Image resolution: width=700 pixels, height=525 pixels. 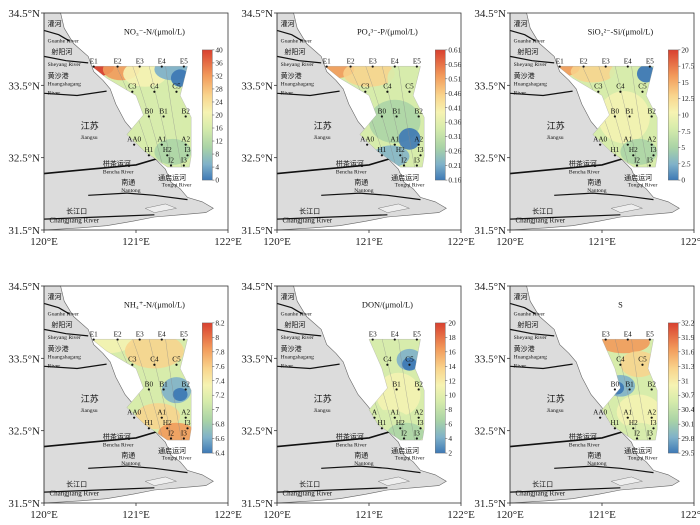 I want to click on station-label: B2, so click(x=651, y=111).